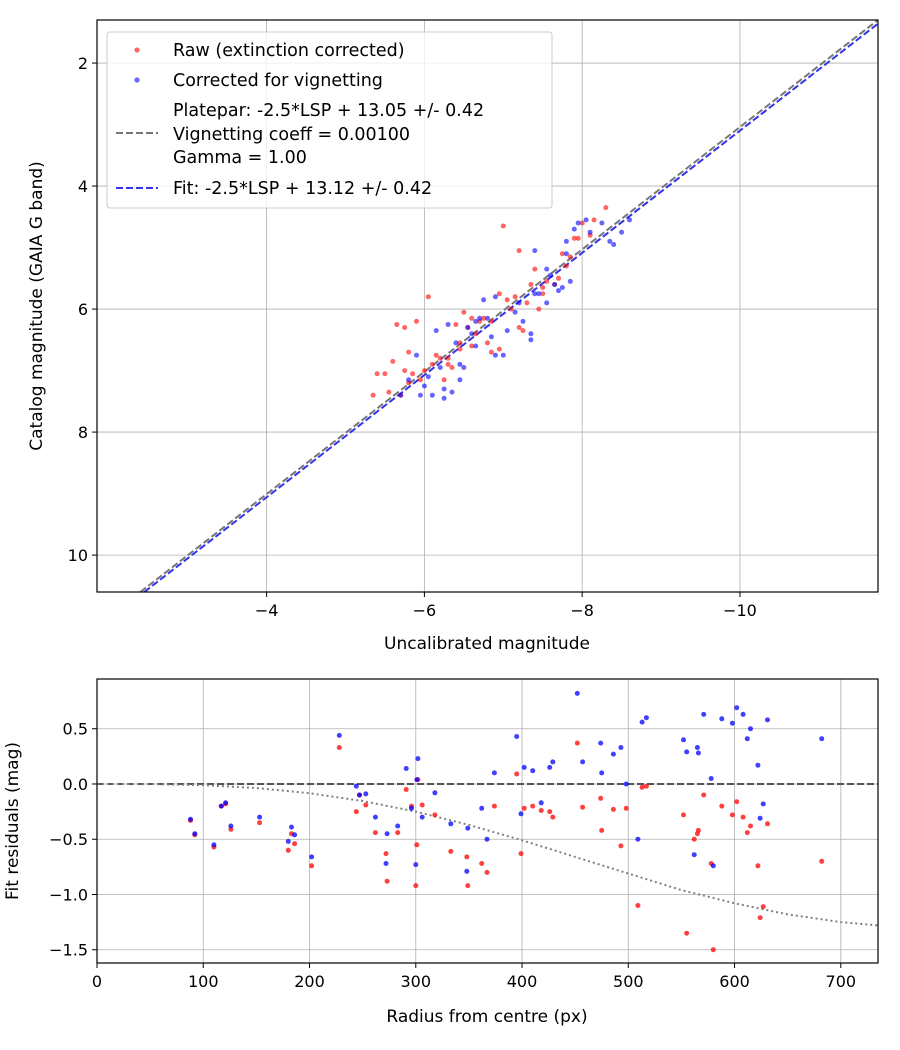 The image size is (900, 1050). I want to click on top-x-tick-label: −10, so click(740, 610).